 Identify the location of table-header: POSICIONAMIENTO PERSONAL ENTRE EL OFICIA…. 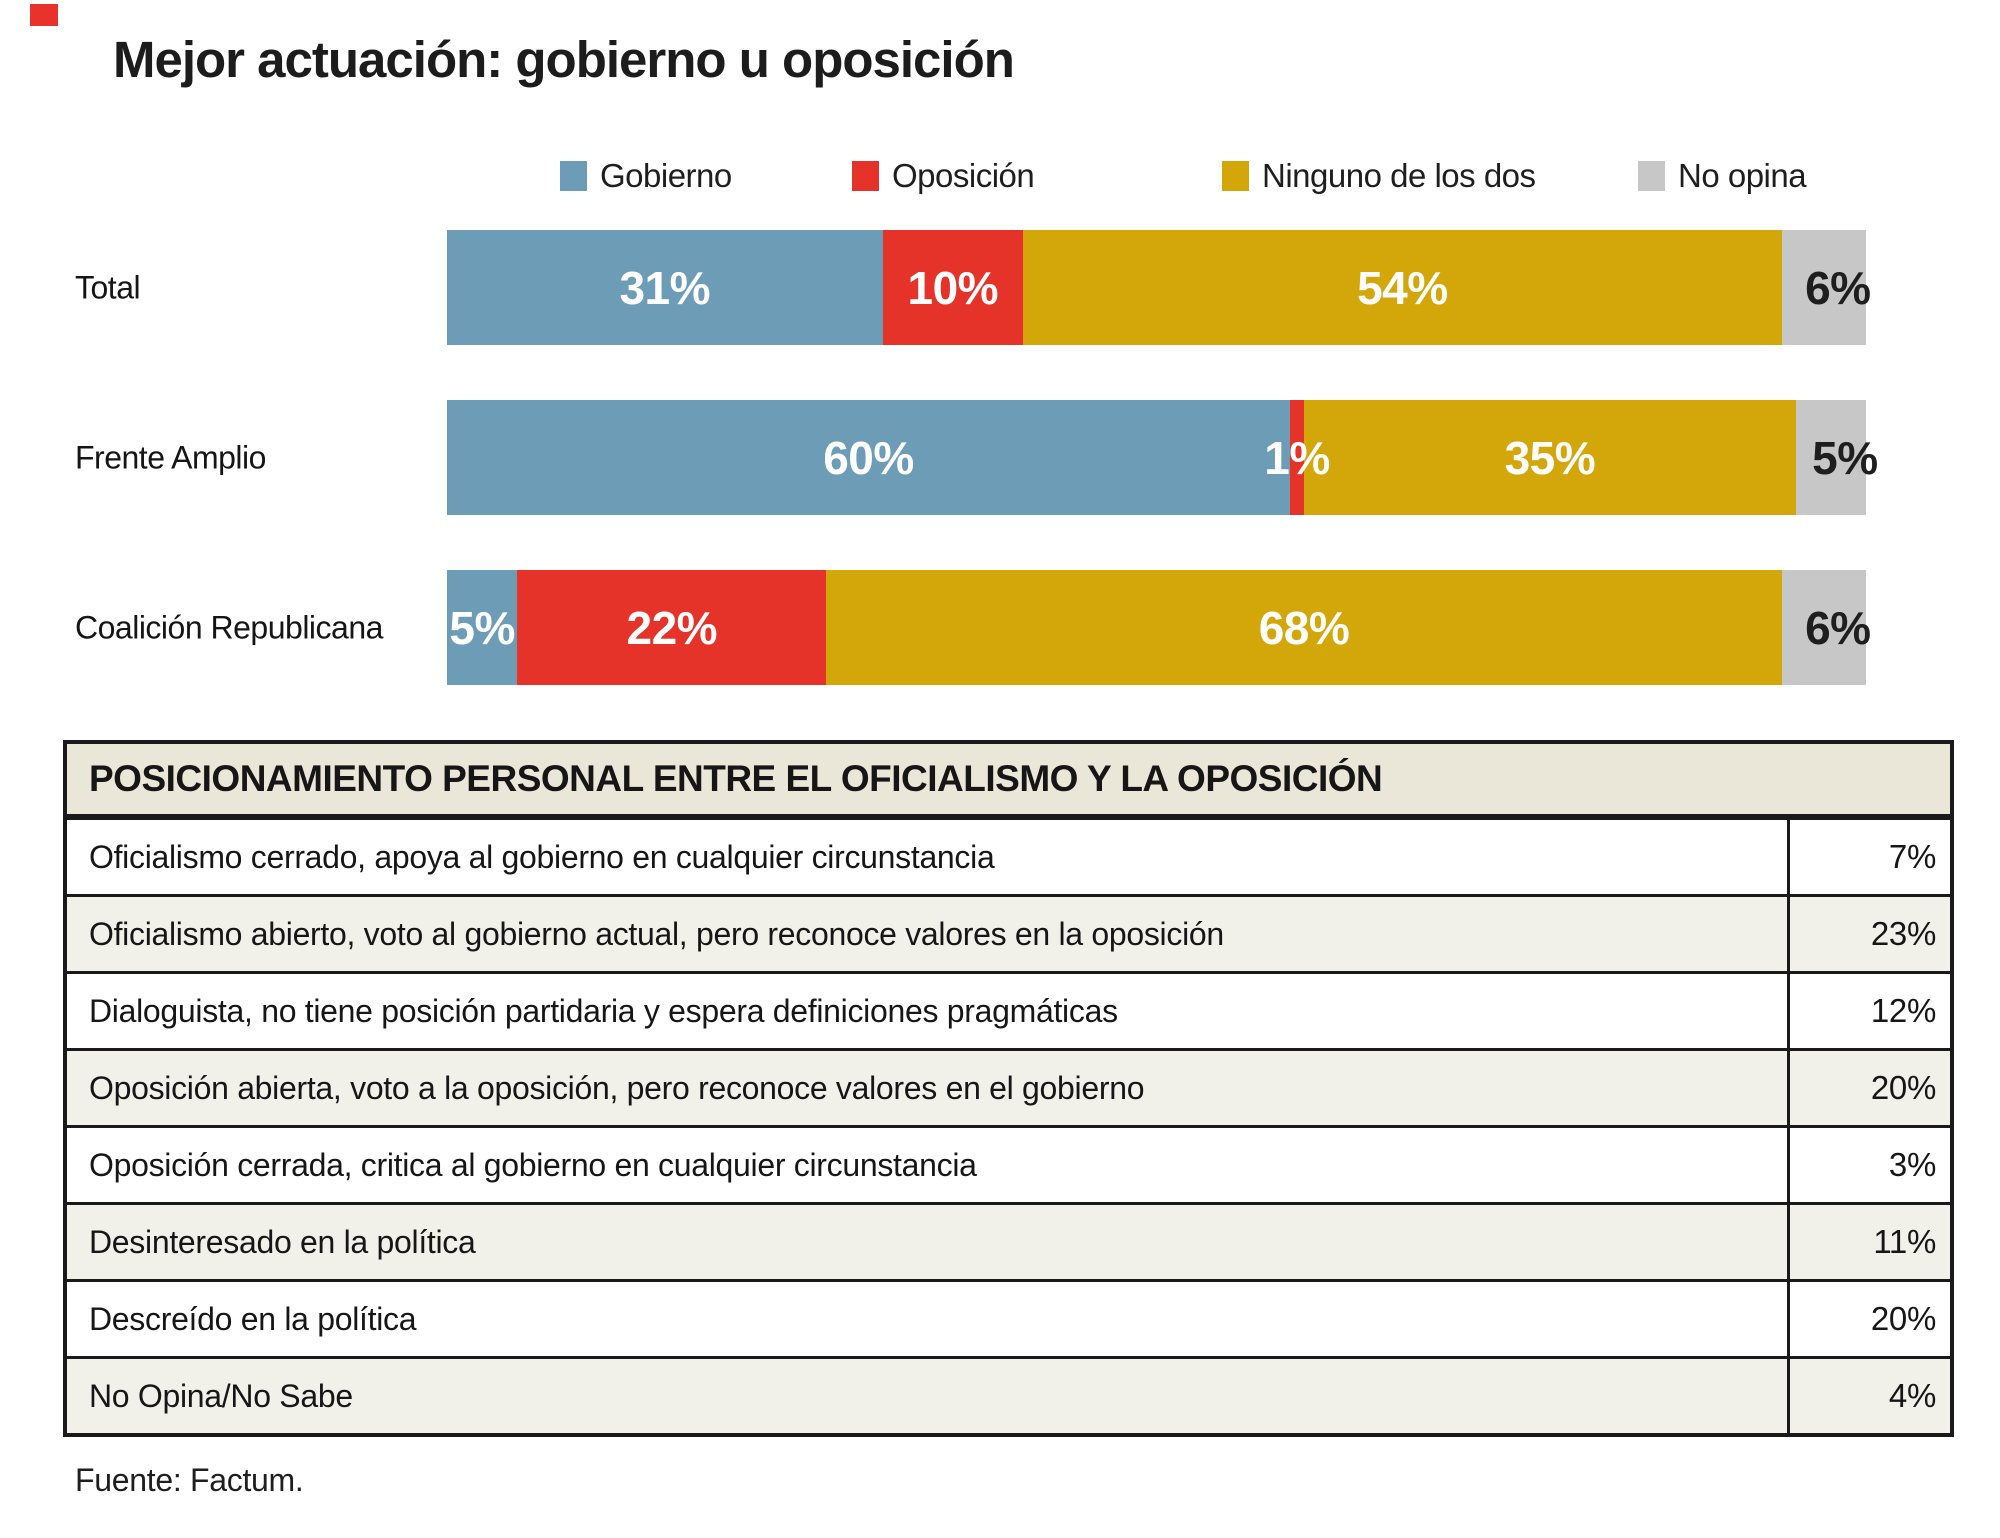
(1008, 780).